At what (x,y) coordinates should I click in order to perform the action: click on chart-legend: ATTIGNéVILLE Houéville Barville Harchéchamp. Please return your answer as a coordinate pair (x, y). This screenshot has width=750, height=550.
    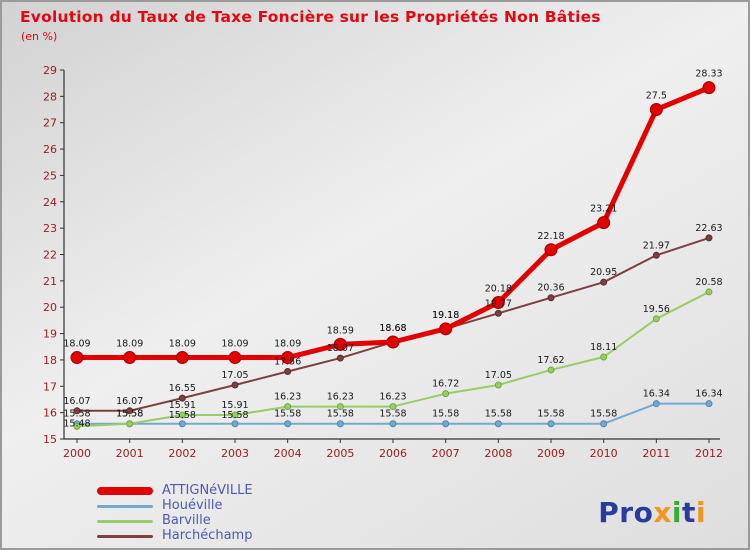
    Looking at the image, I should click on (175, 513).